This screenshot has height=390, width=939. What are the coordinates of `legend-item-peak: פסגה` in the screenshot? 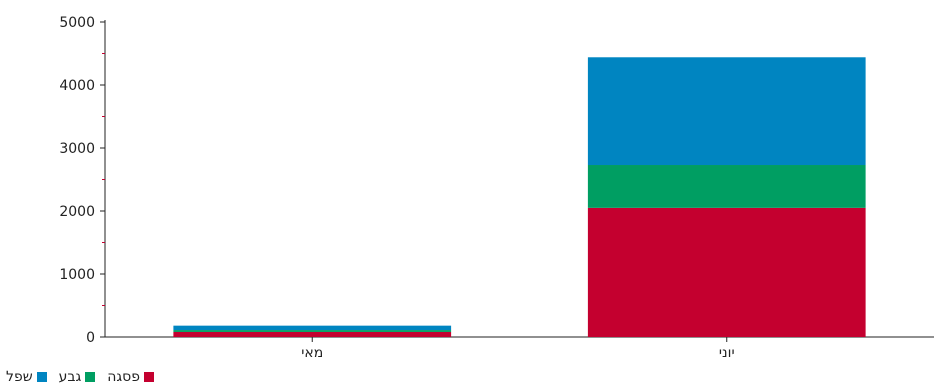 It's located at (131, 377).